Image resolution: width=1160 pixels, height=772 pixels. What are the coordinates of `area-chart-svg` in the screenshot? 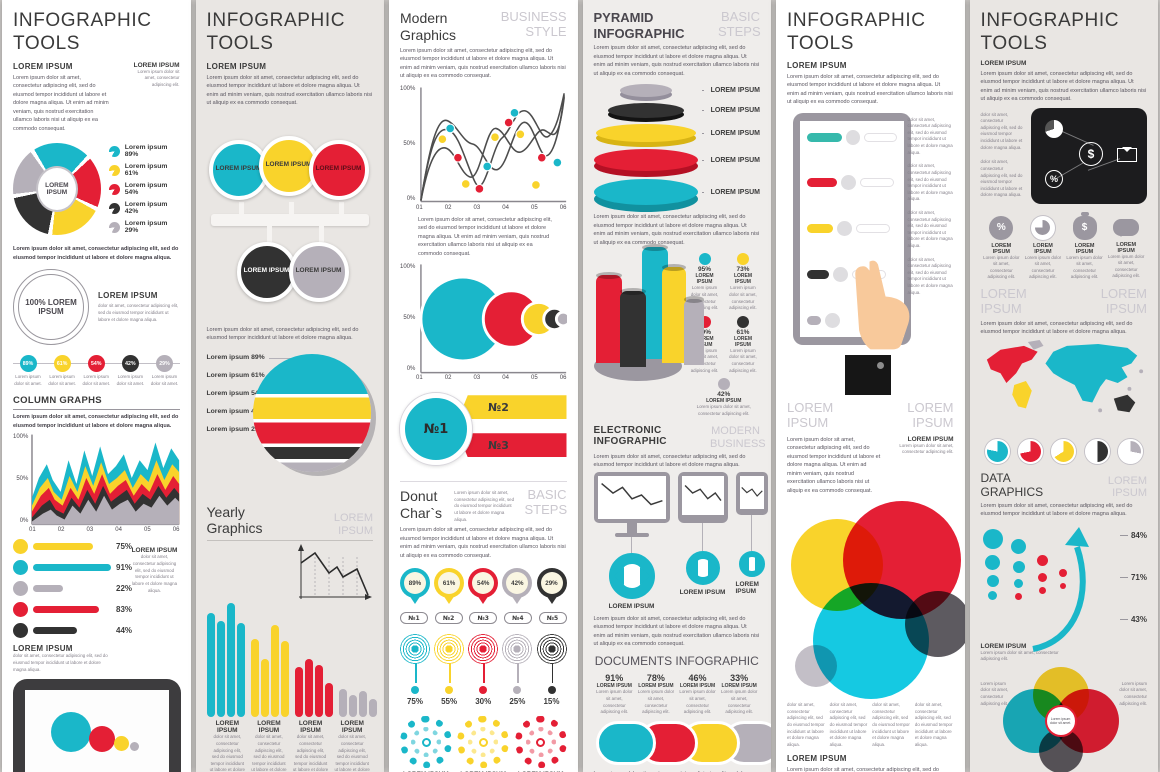 It's located at (105, 480).